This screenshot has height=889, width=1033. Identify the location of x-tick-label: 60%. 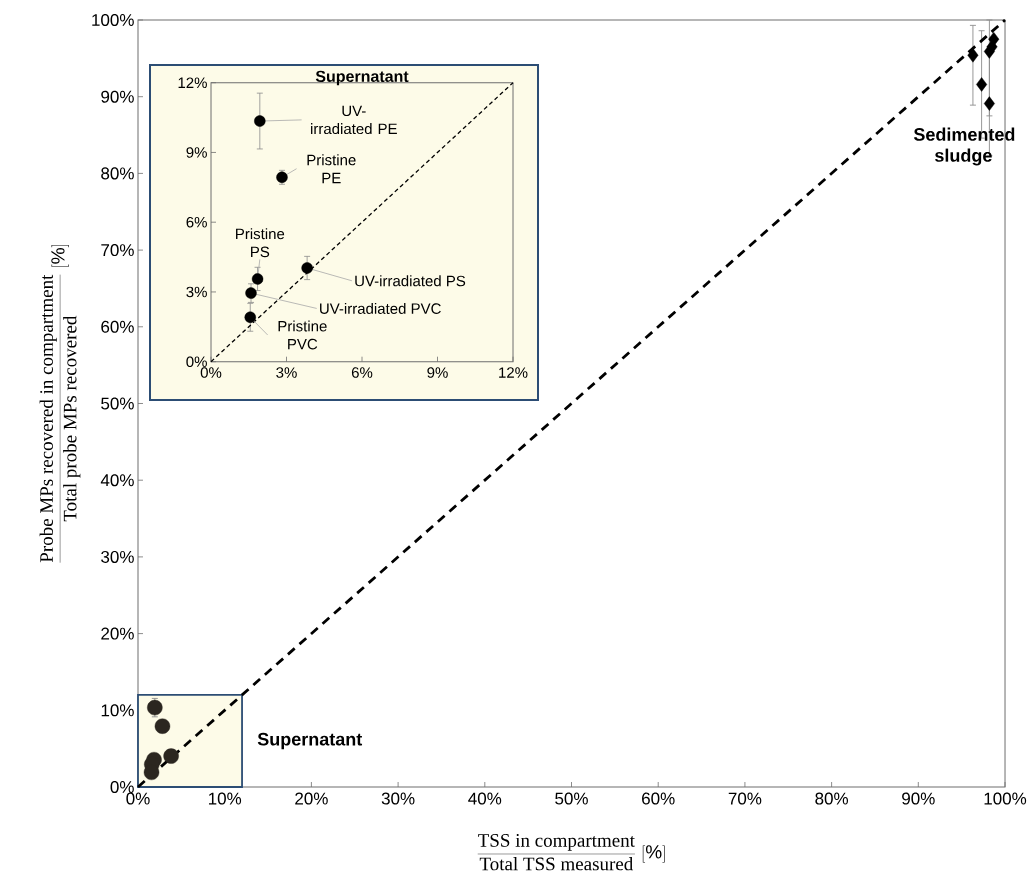
(658, 798).